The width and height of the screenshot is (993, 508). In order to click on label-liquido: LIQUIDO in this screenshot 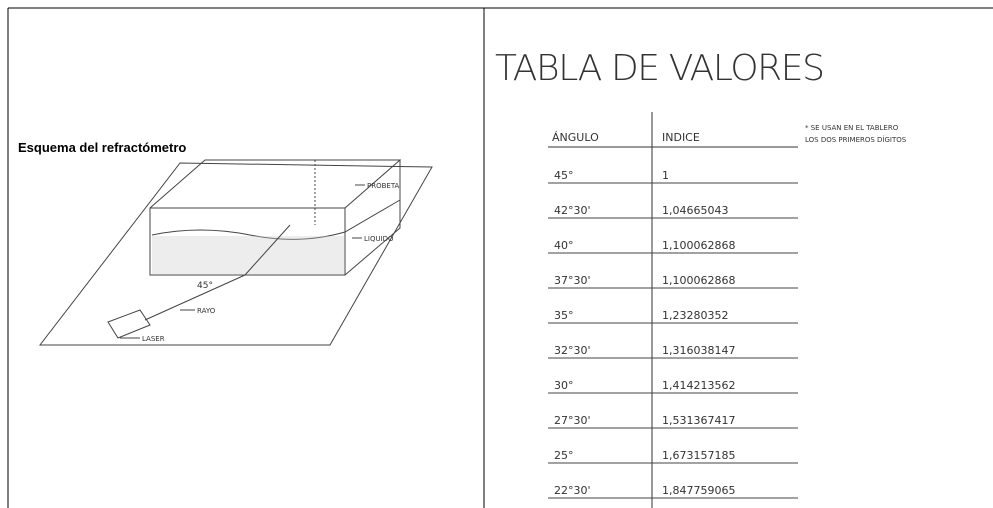, I will do `click(379, 239)`.